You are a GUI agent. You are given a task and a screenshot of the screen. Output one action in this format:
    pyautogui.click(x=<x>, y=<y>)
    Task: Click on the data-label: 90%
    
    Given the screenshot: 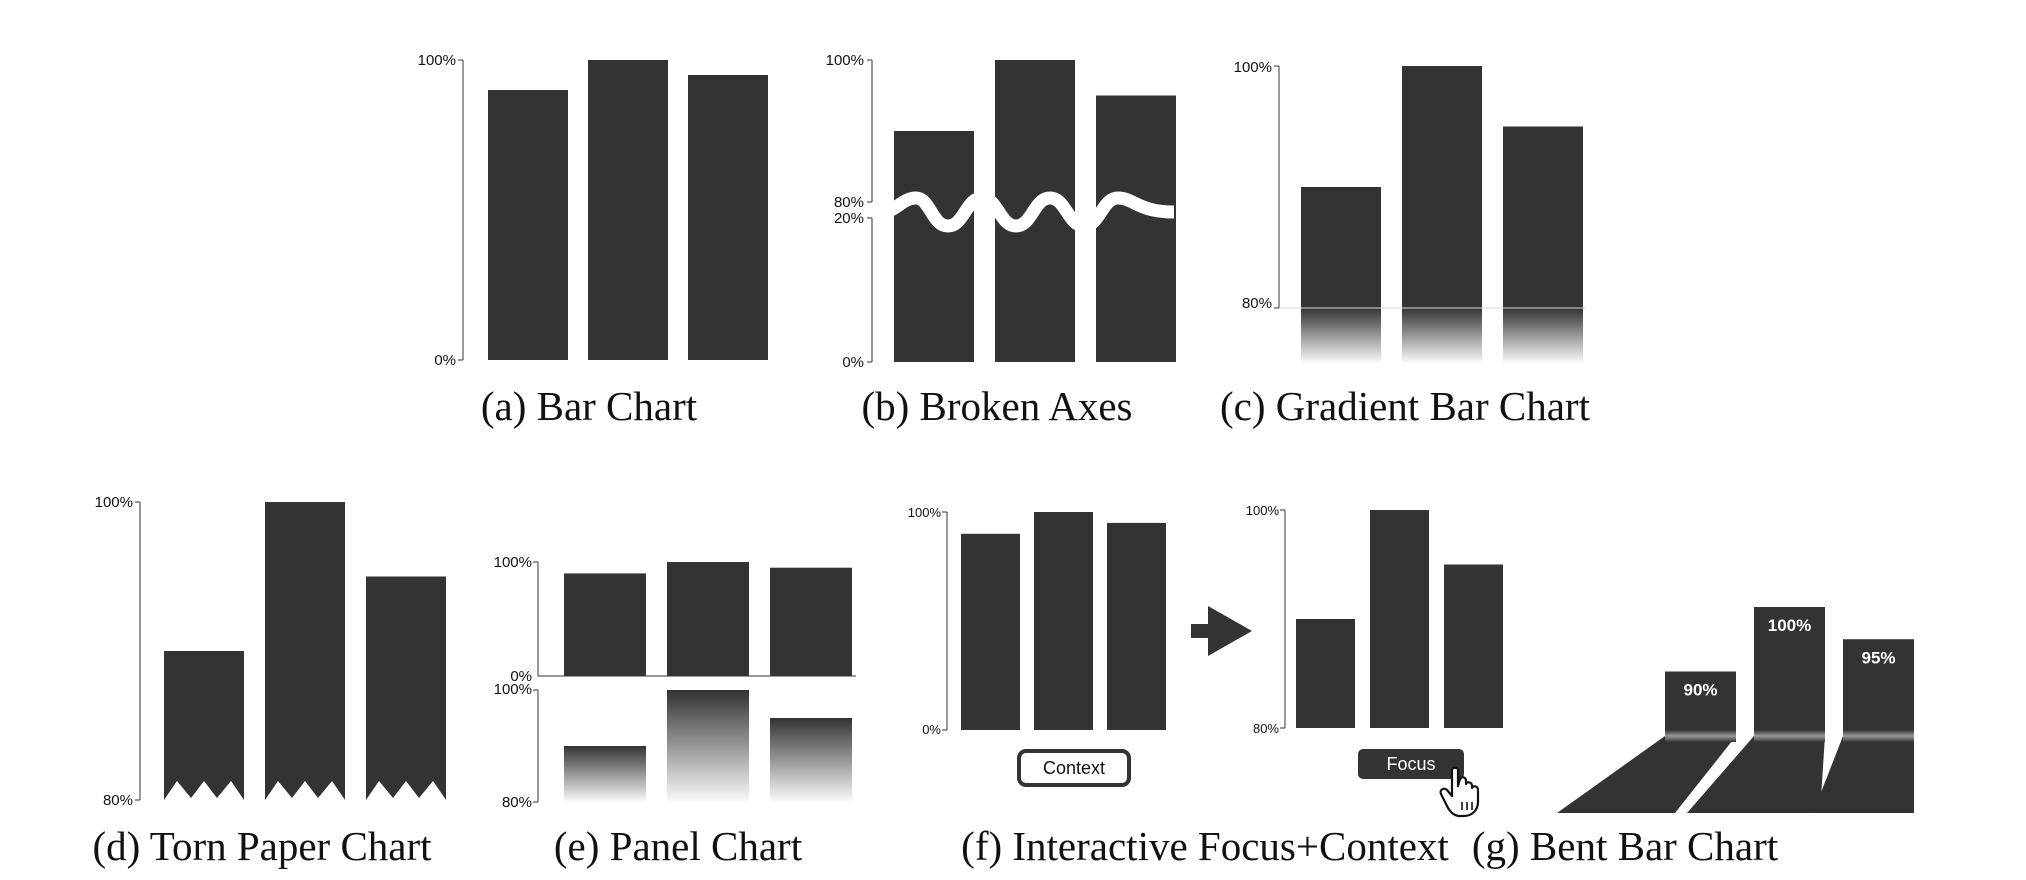 What is the action you would take?
    pyautogui.click(x=1700, y=690)
    